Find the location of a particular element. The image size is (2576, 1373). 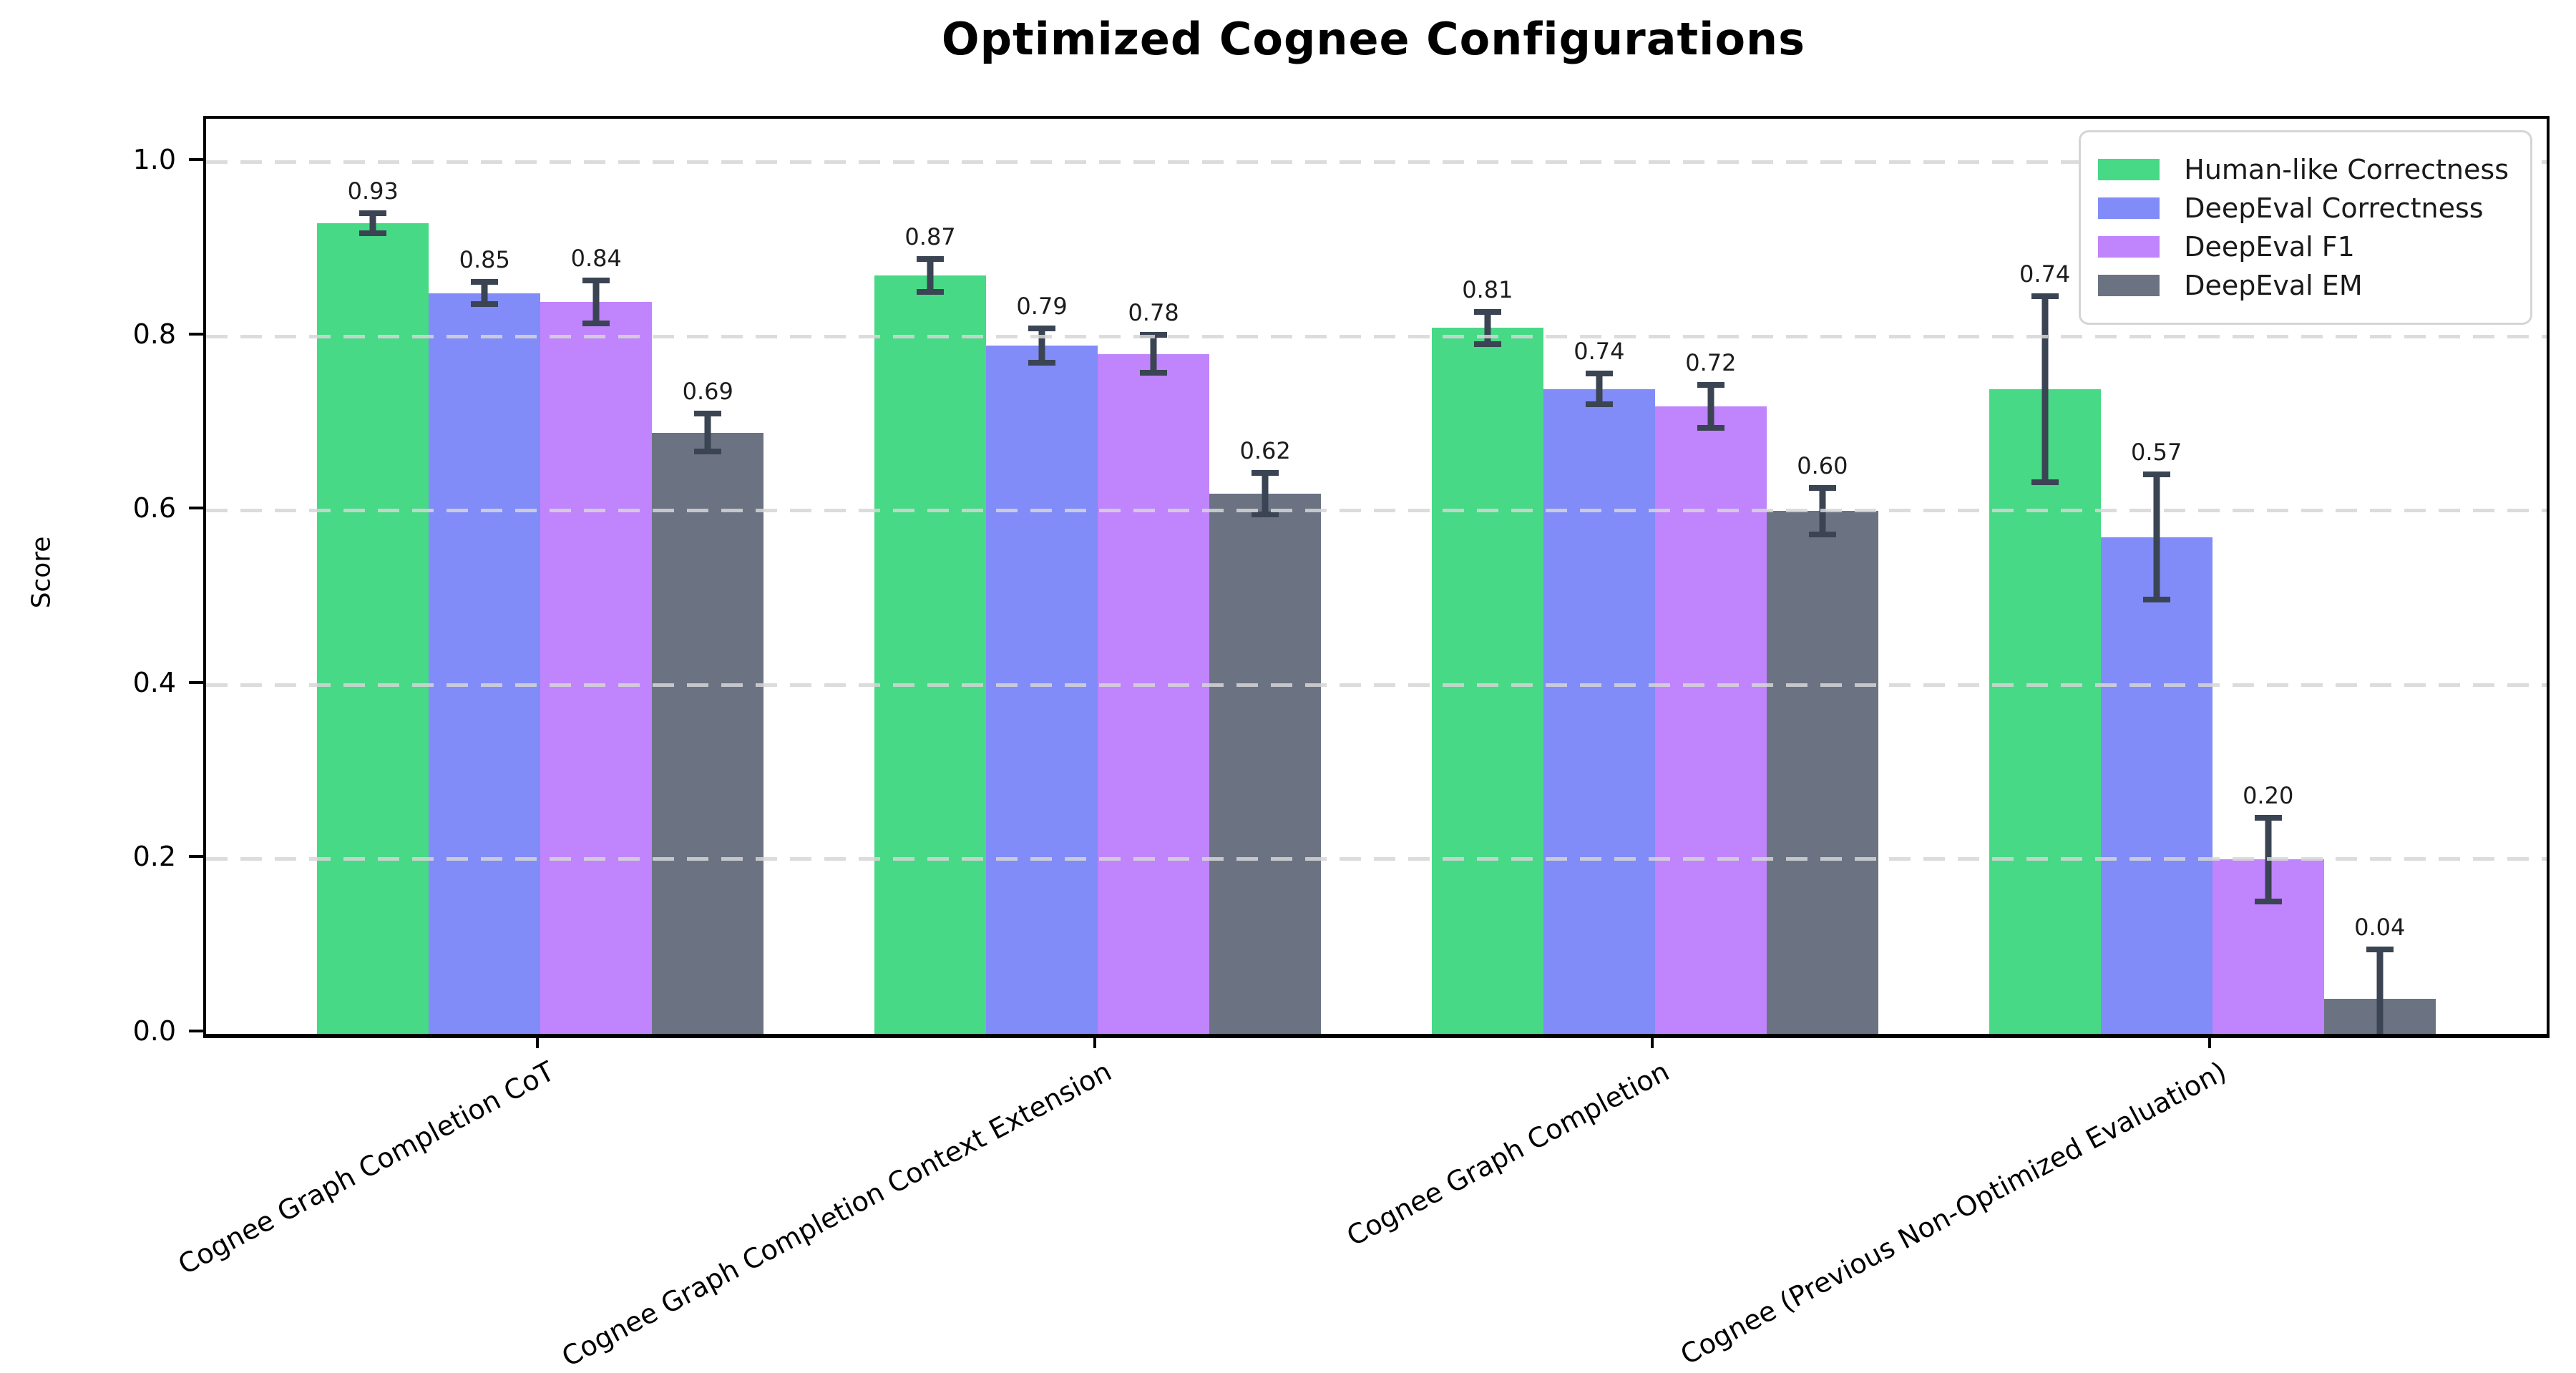

legend-label: Human-like Correctness is located at coordinates (2346, 169).